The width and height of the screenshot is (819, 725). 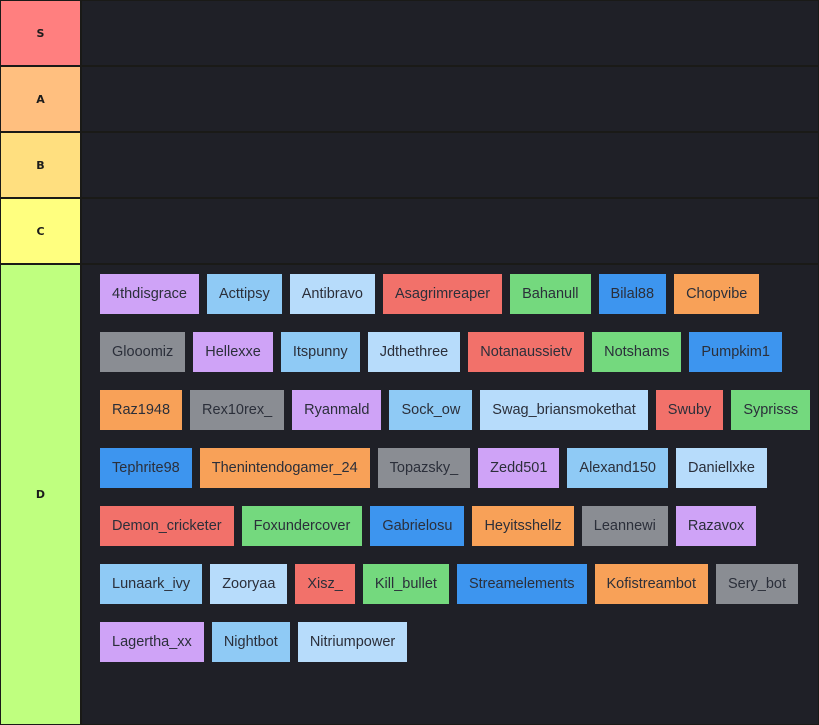 I want to click on tier-items-a, so click(x=450, y=99).